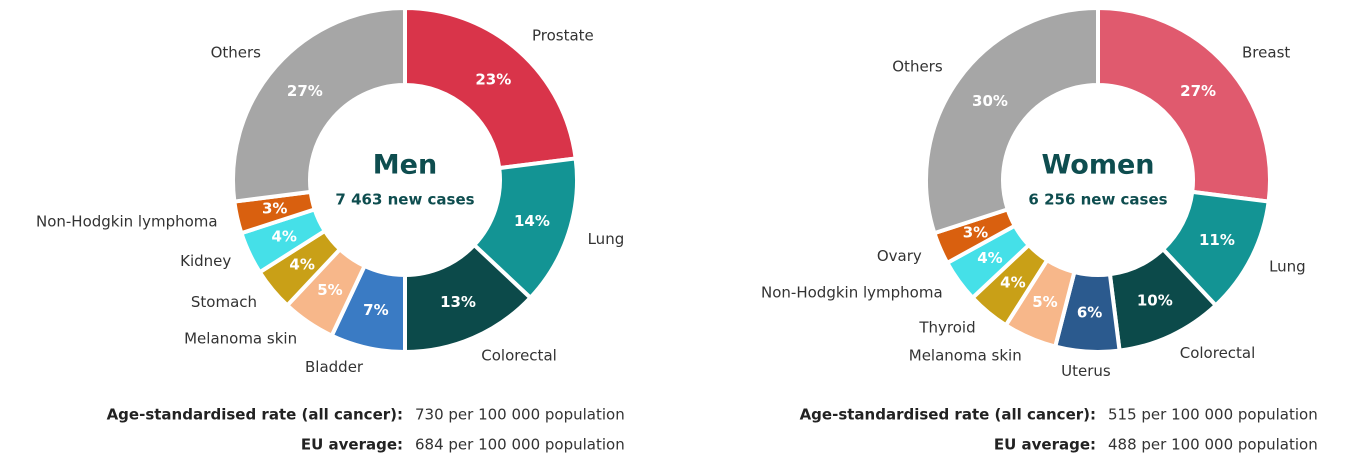 The height and width of the screenshot is (458, 1359). Describe the element at coordinates (1266, 53) in the screenshot. I see `slice-category-label: Breast` at that location.